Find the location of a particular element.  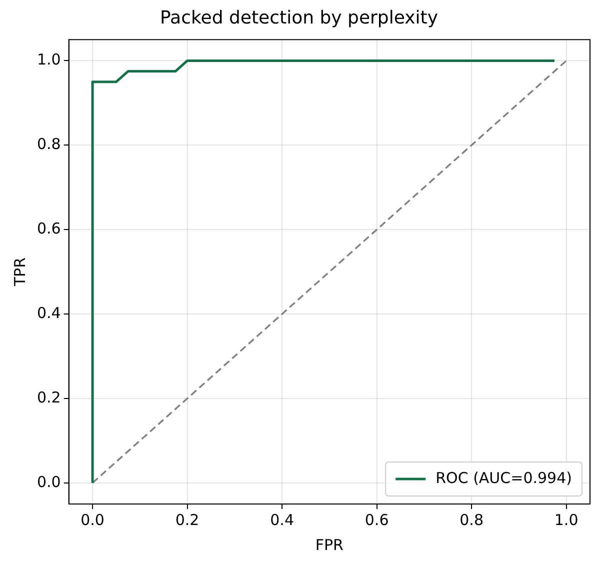

y-axis-title: TPR is located at coordinates (19, 272).